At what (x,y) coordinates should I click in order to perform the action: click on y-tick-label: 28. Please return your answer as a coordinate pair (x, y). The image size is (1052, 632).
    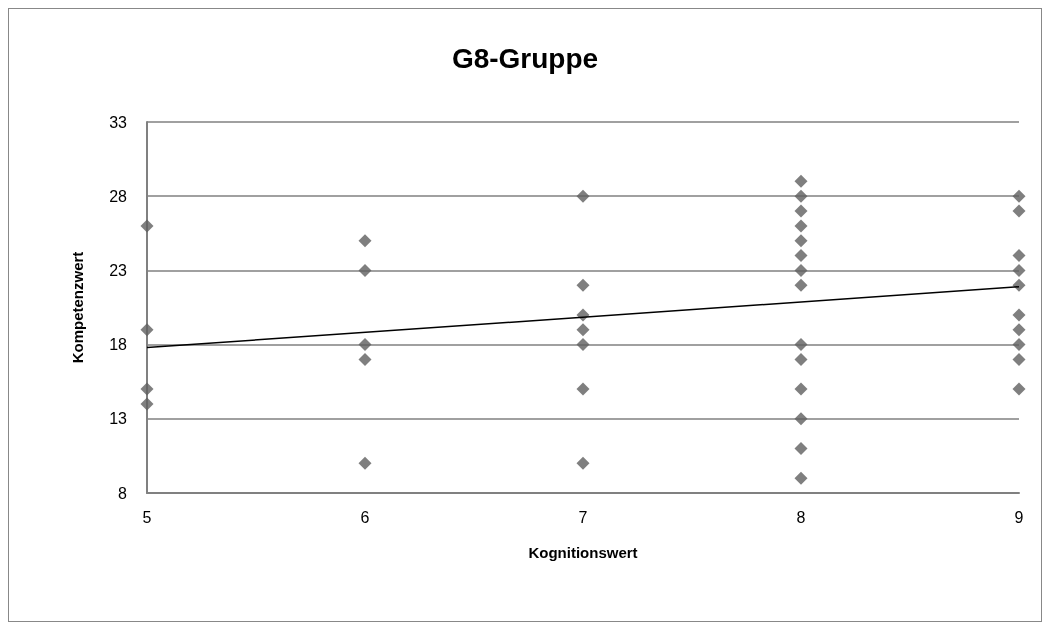
    Looking at the image, I should click on (118, 196).